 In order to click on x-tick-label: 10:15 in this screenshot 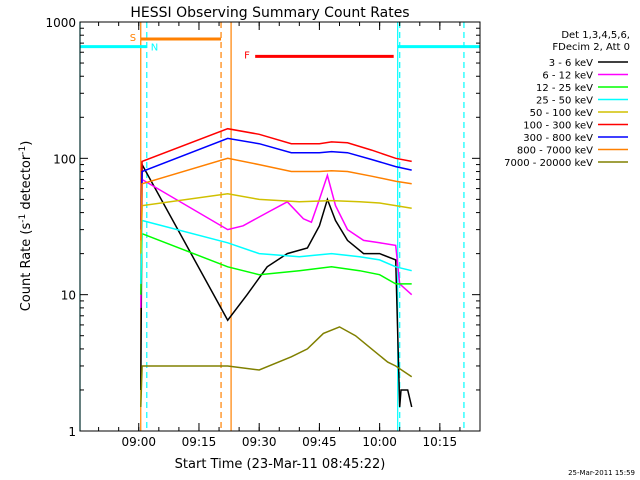, I will do `click(440, 442)`.